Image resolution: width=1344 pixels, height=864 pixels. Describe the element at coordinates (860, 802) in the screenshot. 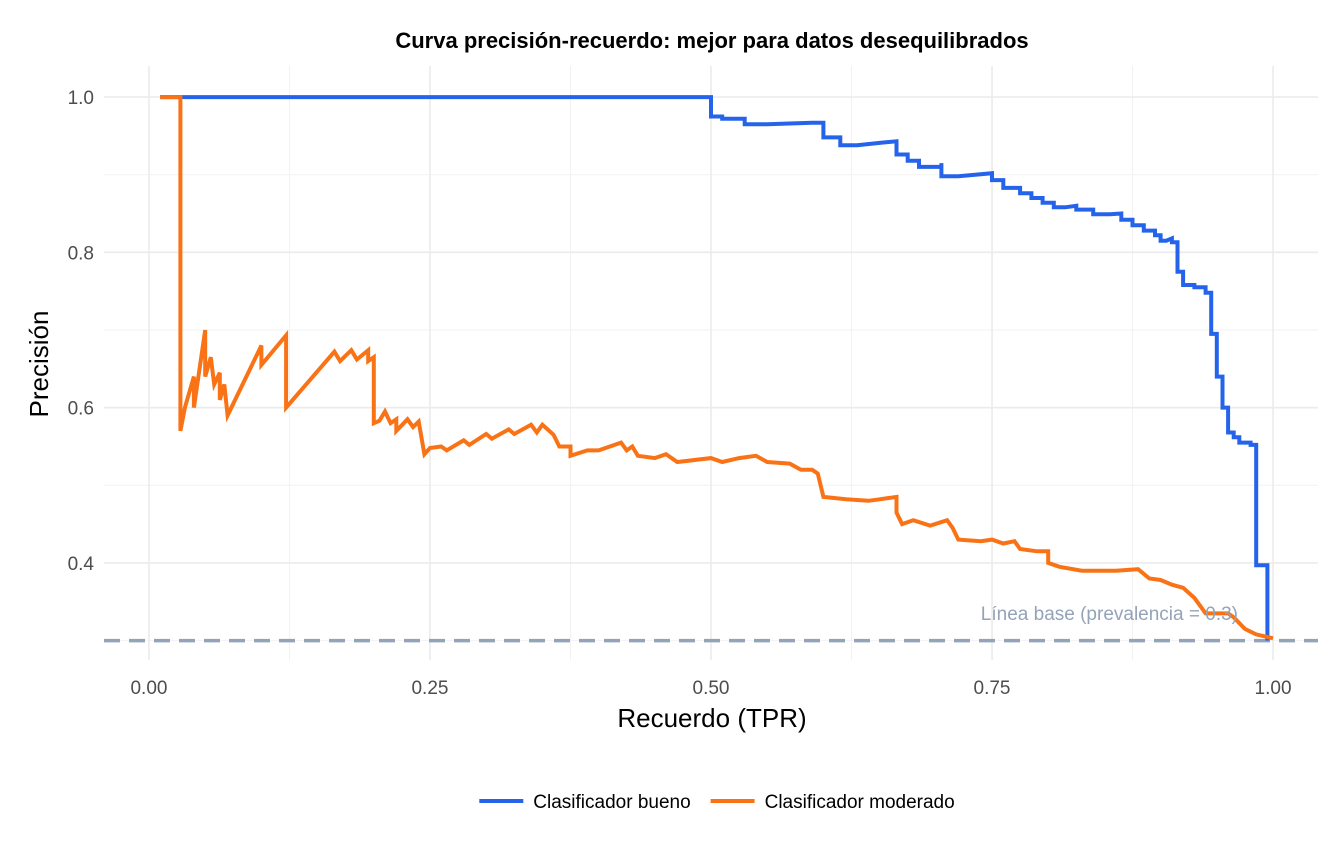

I see `legend-label: Clasificador moderado` at that location.